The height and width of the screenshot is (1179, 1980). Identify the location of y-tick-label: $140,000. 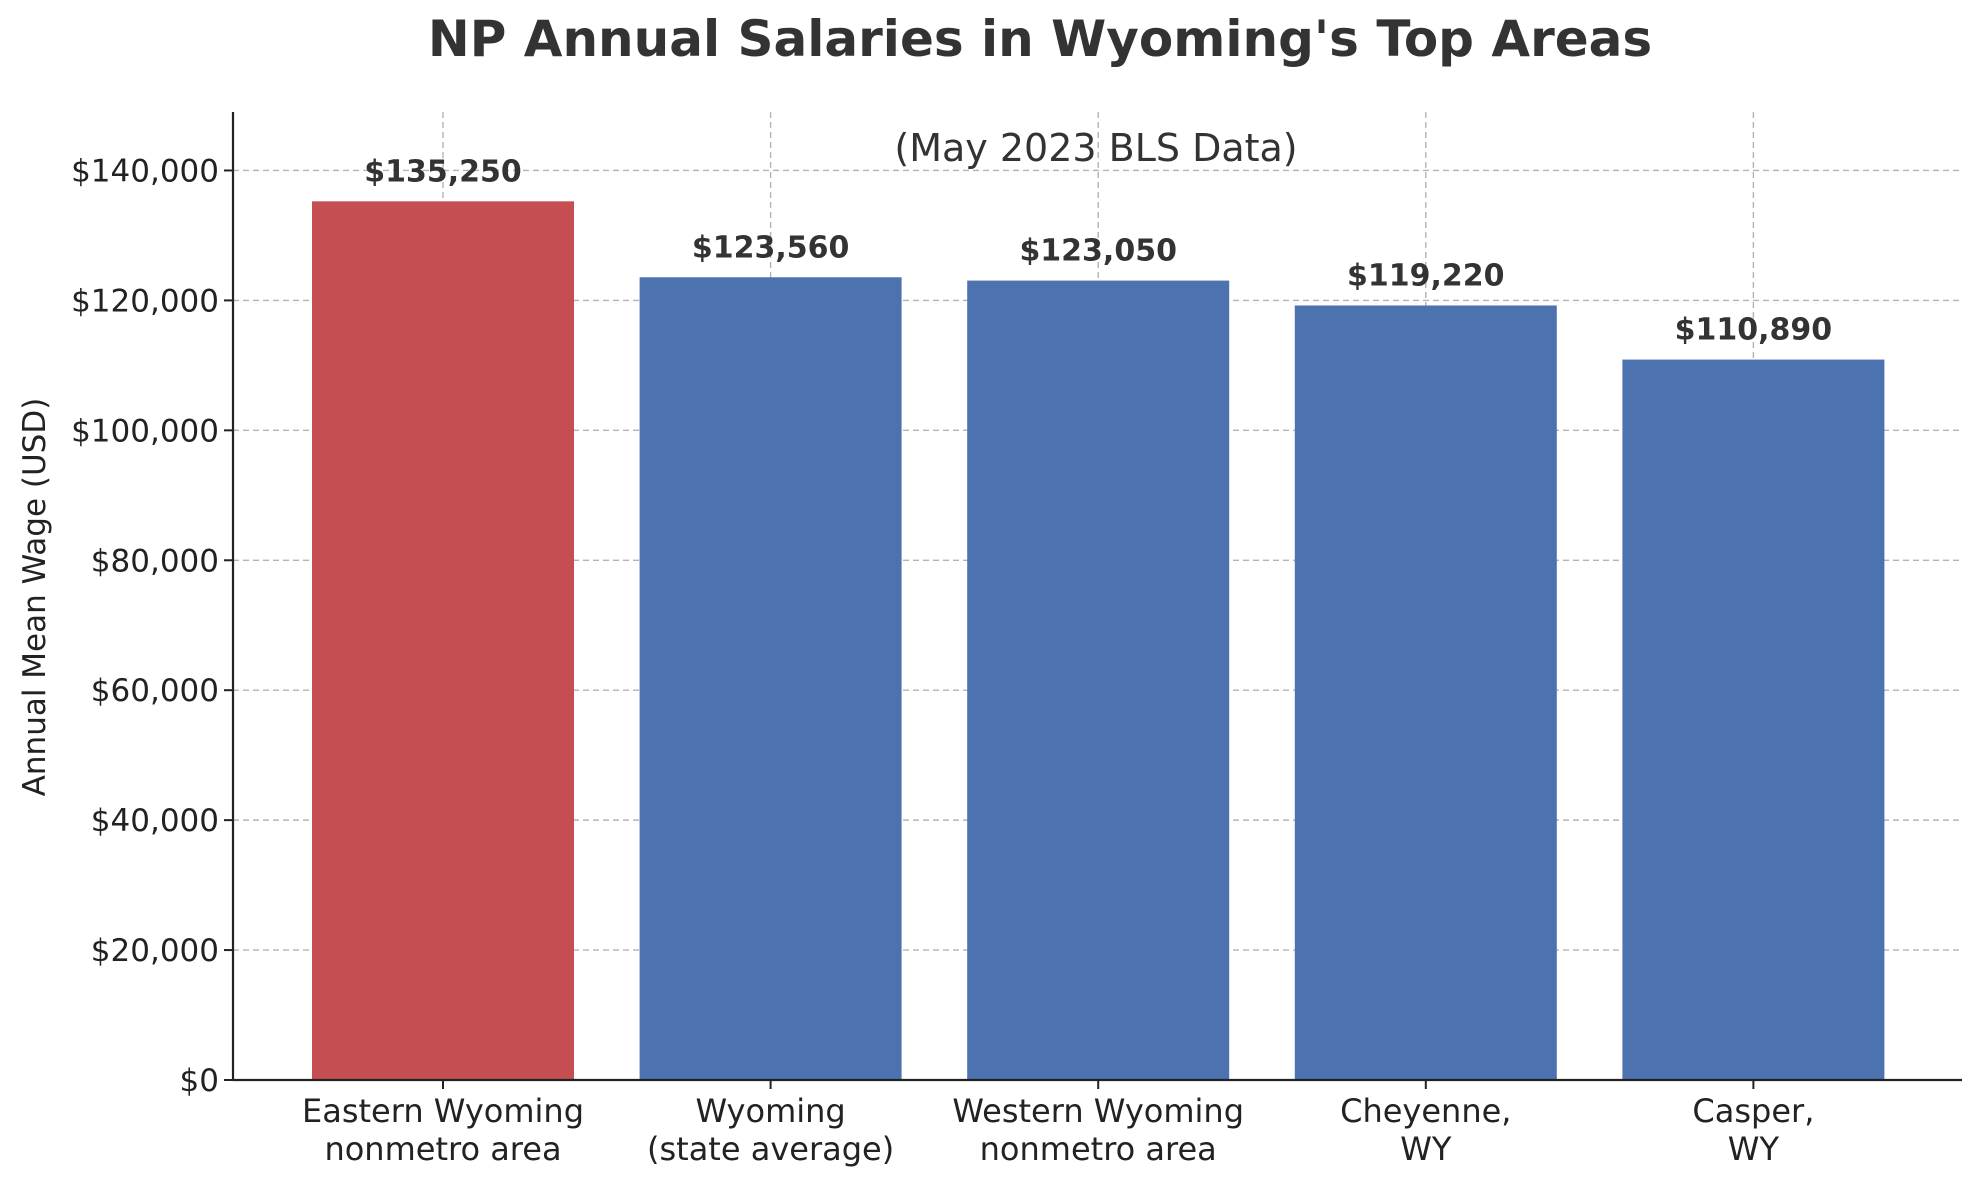
(145, 171).